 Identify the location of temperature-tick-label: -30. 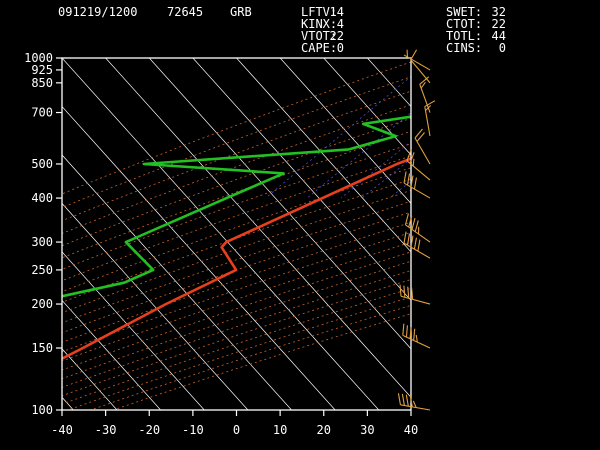
(106, 430).